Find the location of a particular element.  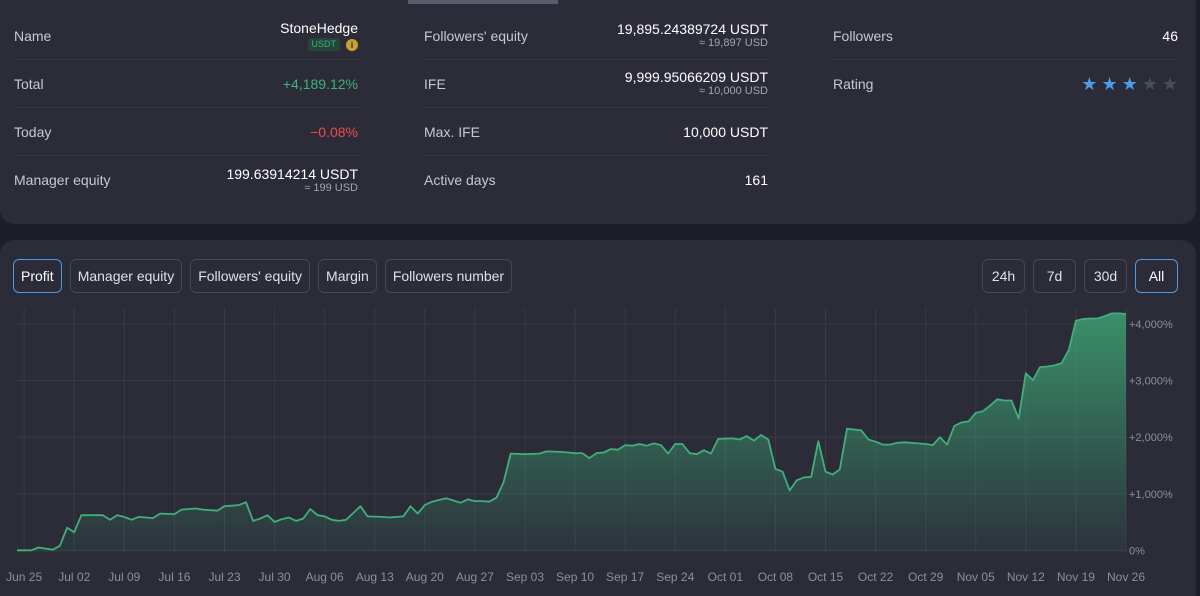

name-label: Name is located at coordinates (33, 35).